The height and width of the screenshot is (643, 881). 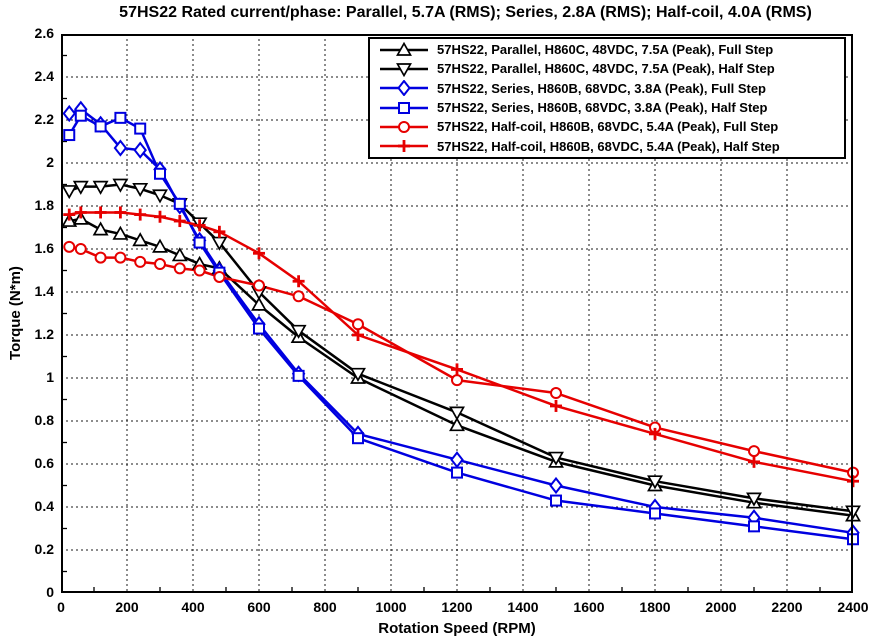 I want to click on y-tick-label: 1.8, so click(x=44, y=205).